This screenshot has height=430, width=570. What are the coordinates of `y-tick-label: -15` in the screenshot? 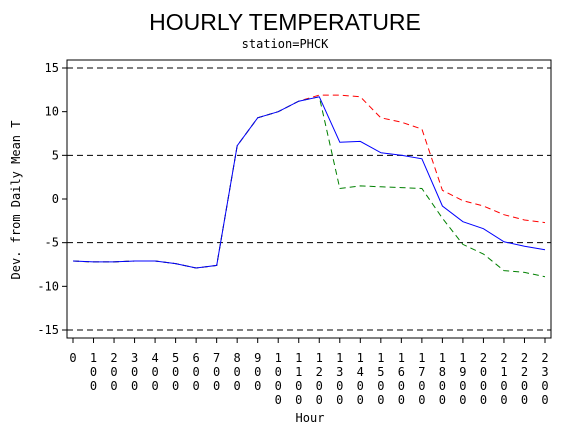 It's located at (48, 330).